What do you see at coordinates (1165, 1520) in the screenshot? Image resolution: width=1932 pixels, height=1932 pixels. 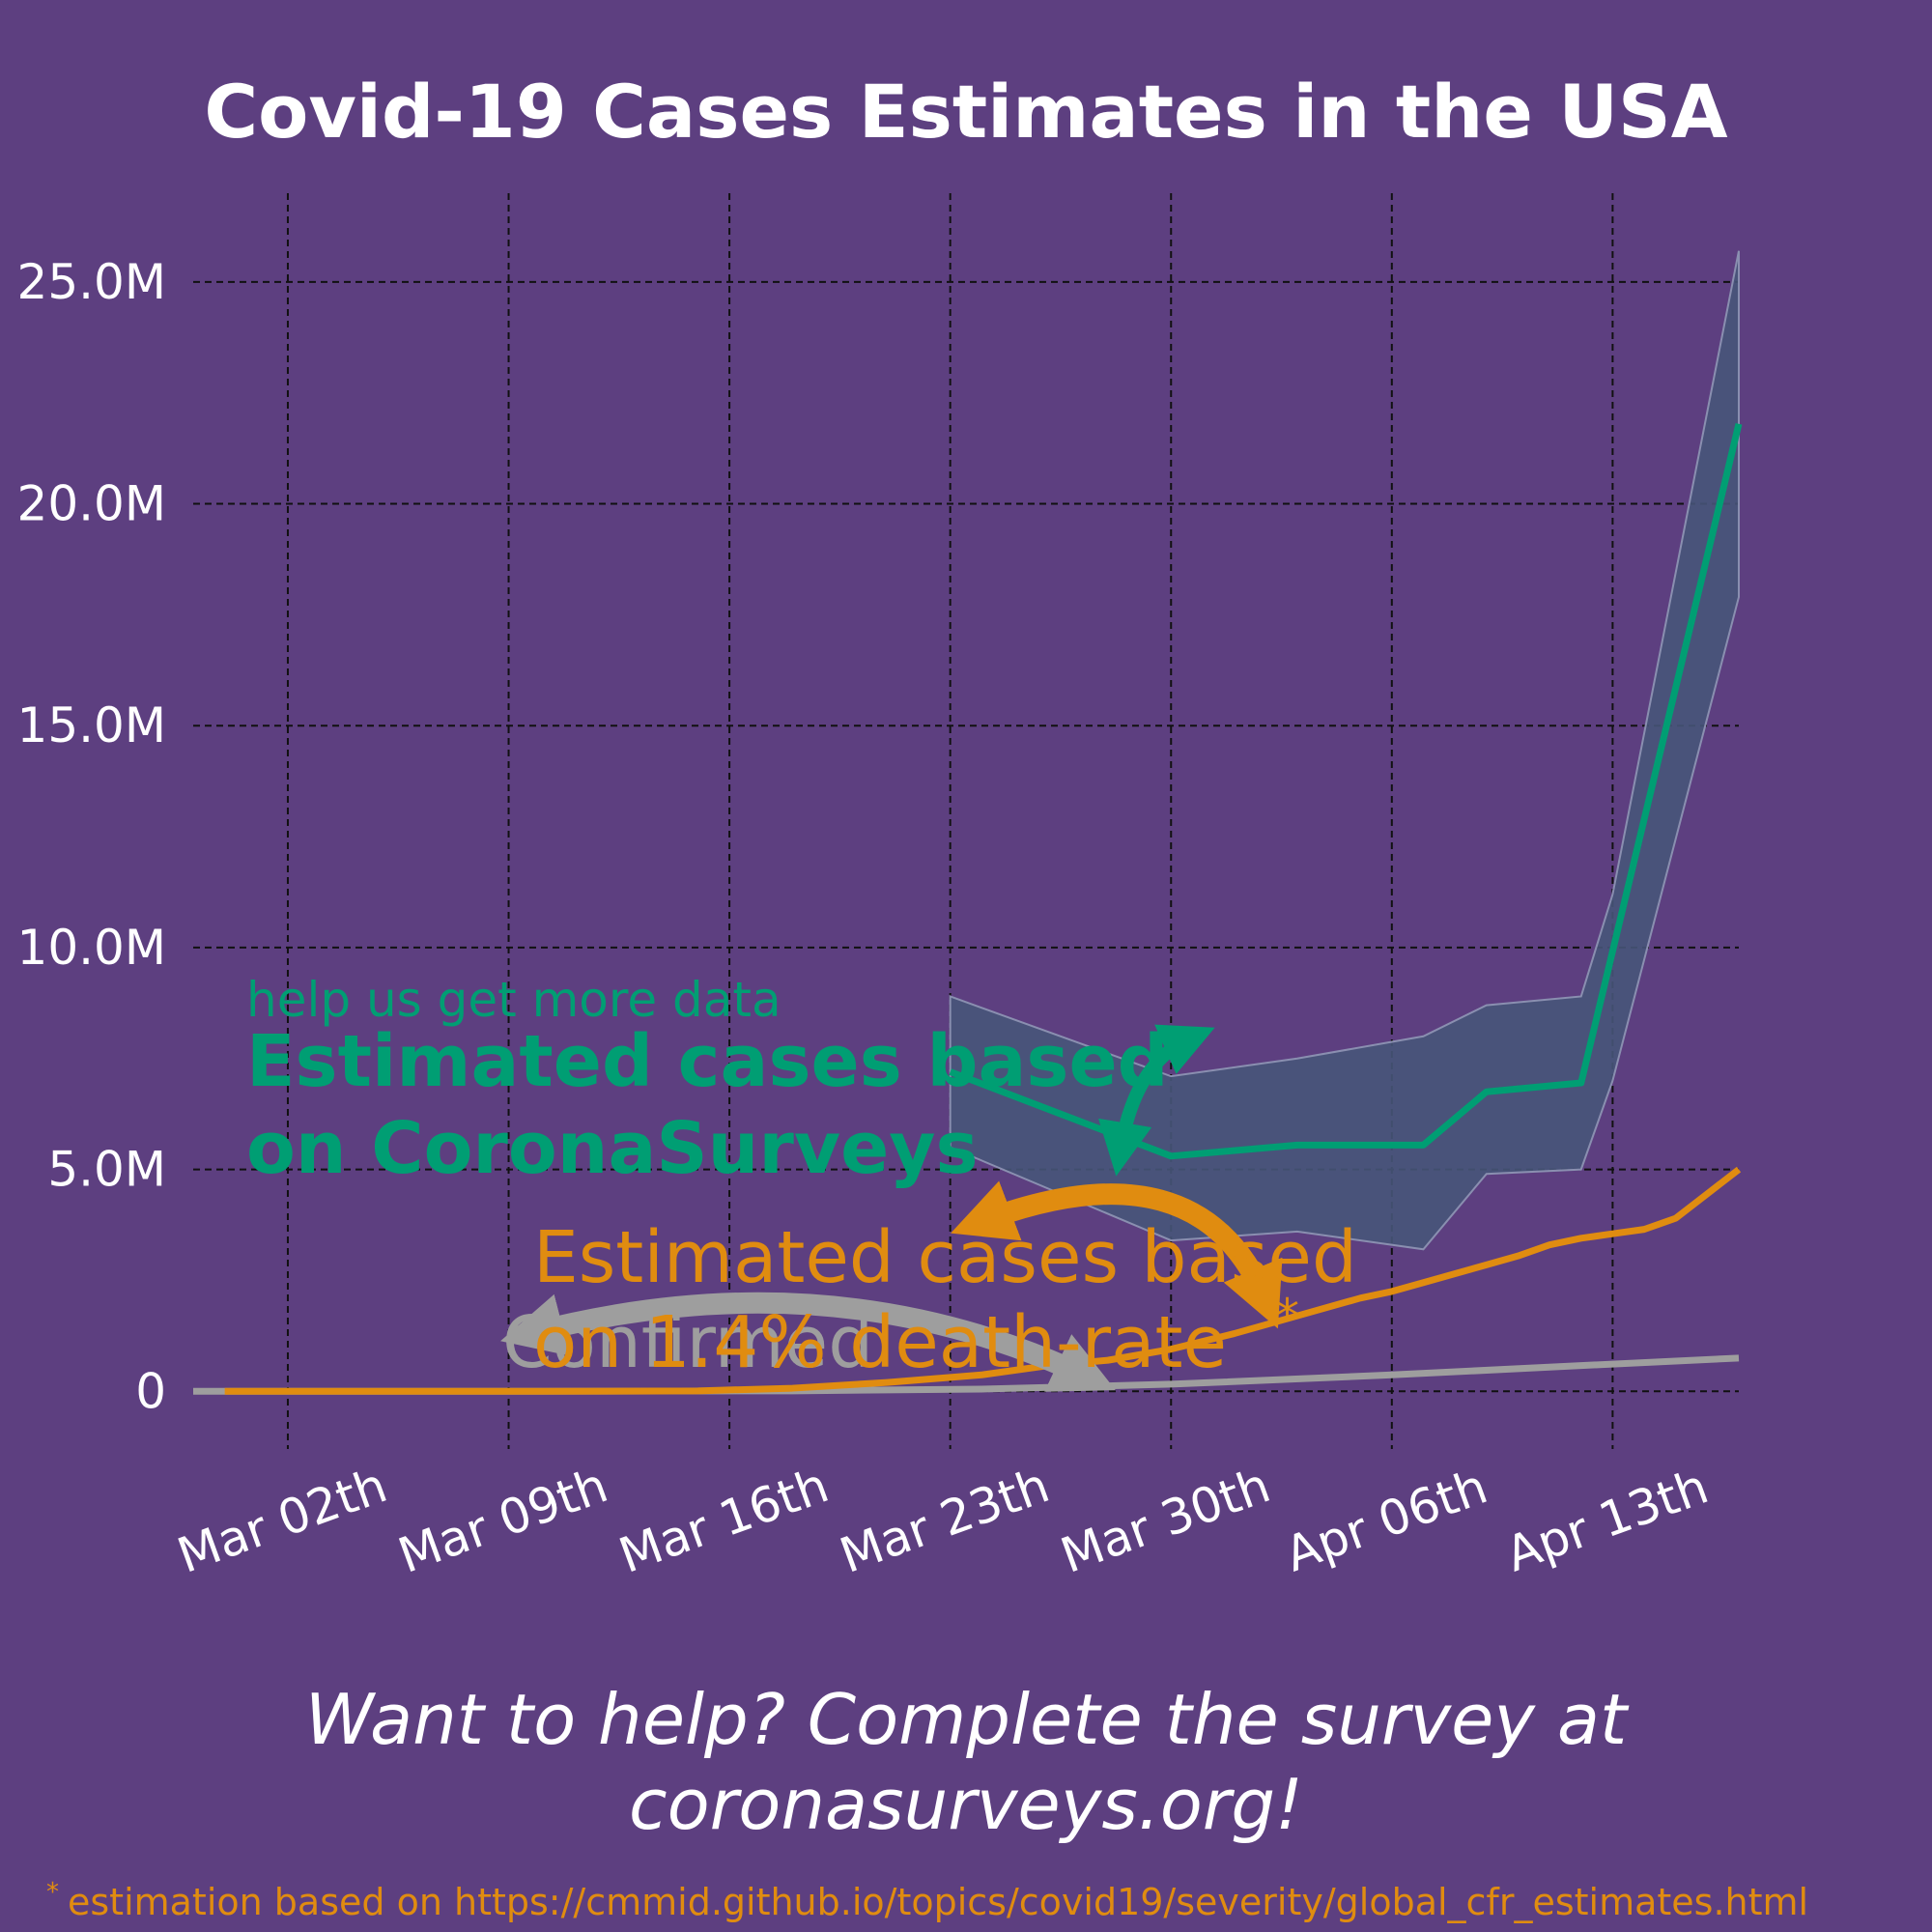 I see `x-tick-label: Mar 30th` at bounding box center [1165, 1520].